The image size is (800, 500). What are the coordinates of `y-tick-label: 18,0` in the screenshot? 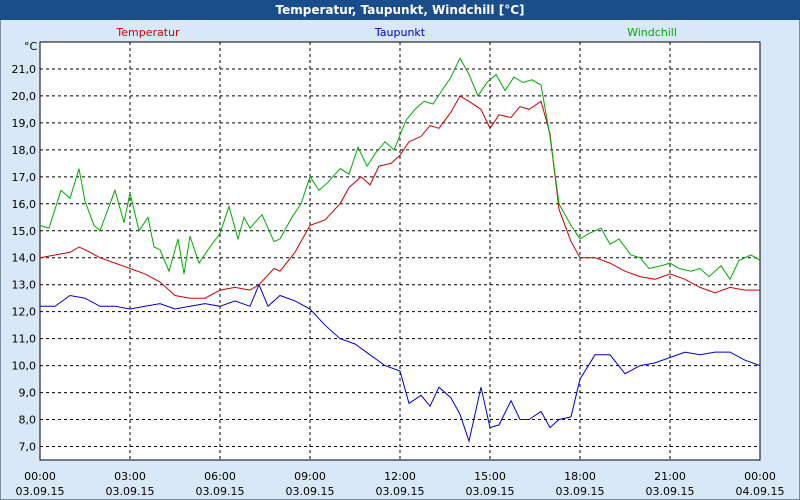 It's located at (24, 150).